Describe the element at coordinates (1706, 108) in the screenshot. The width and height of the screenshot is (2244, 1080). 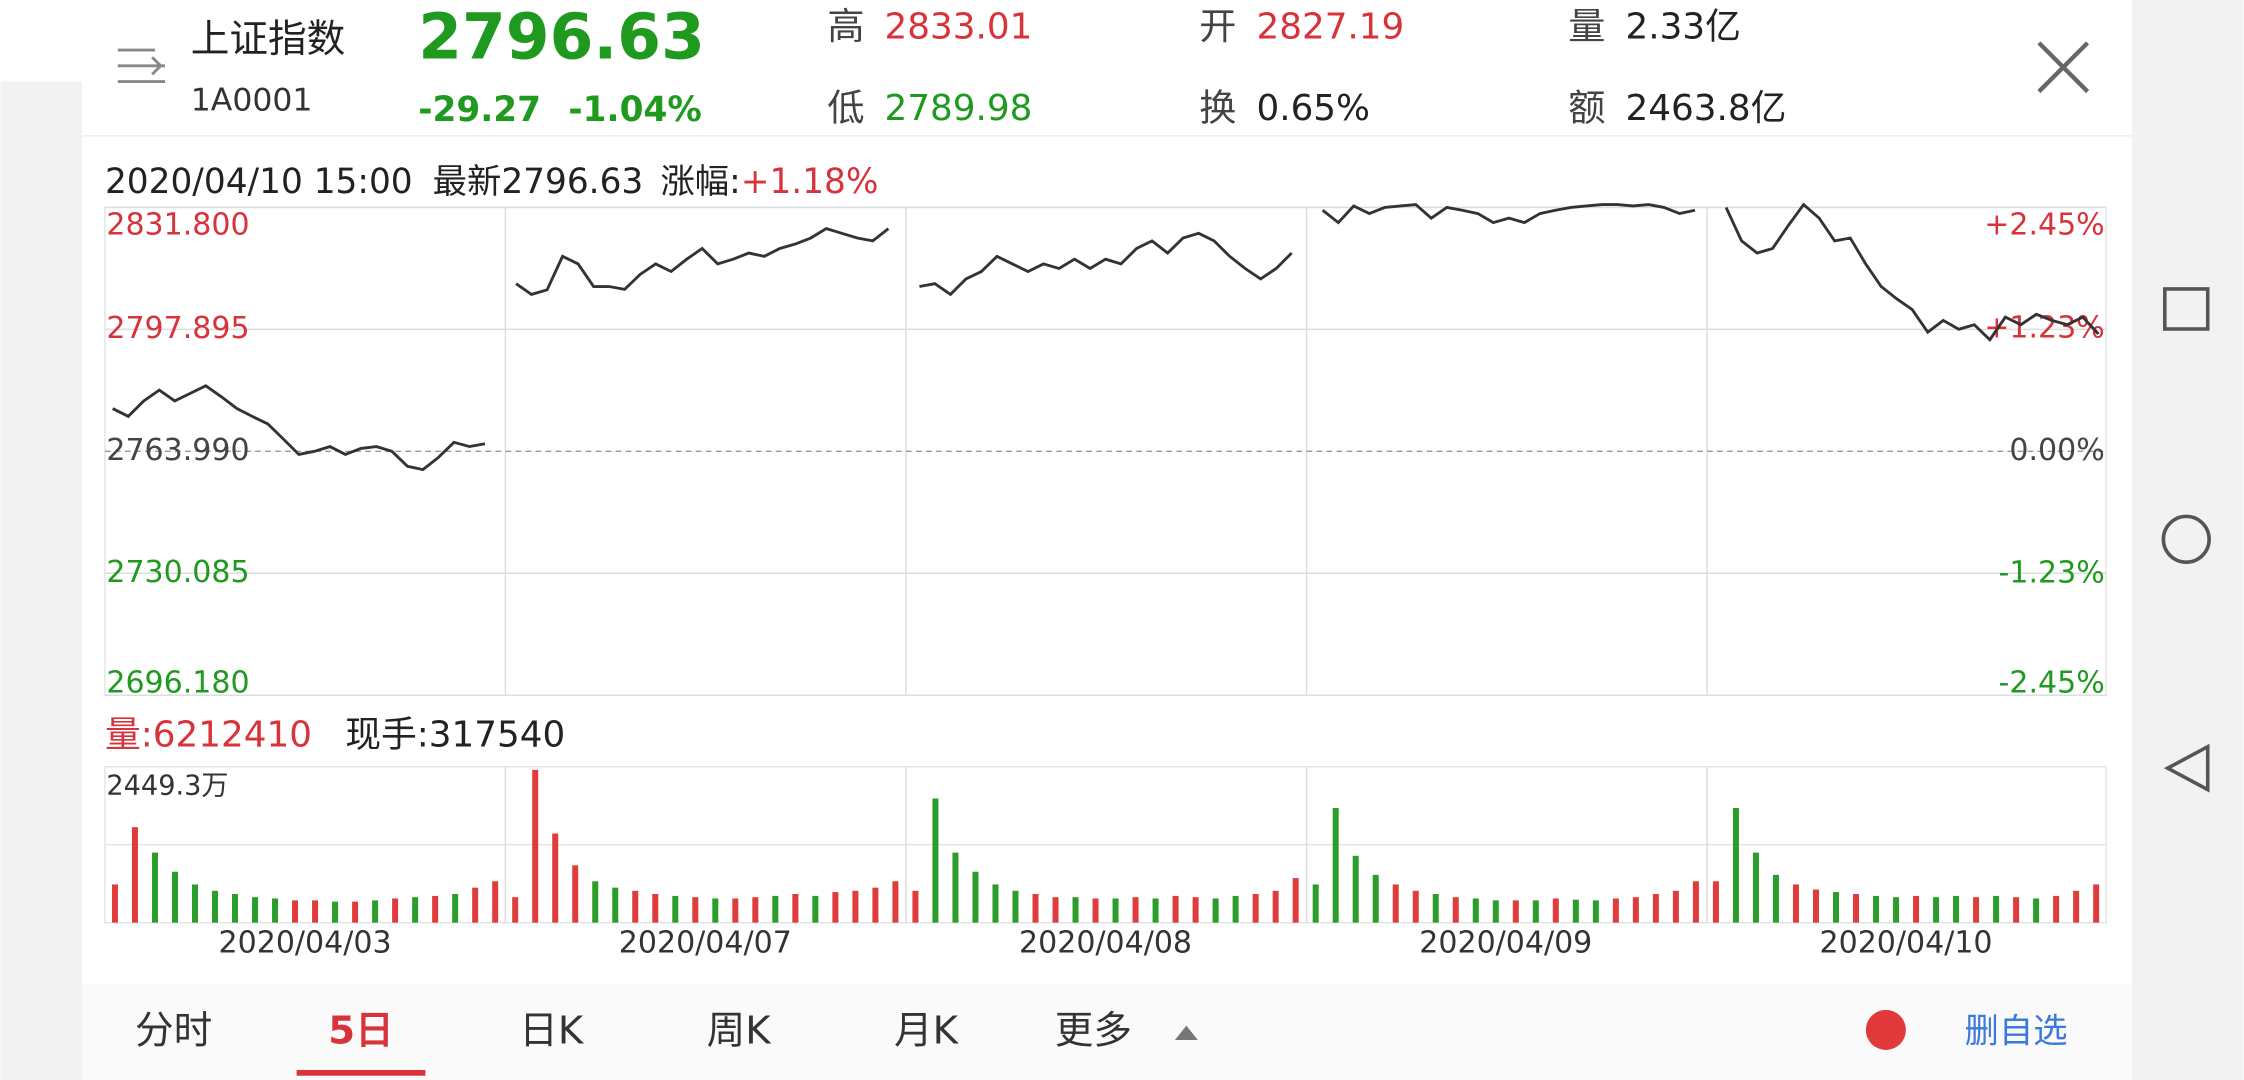
I see `stat-value: 2463.8亿` at that location.